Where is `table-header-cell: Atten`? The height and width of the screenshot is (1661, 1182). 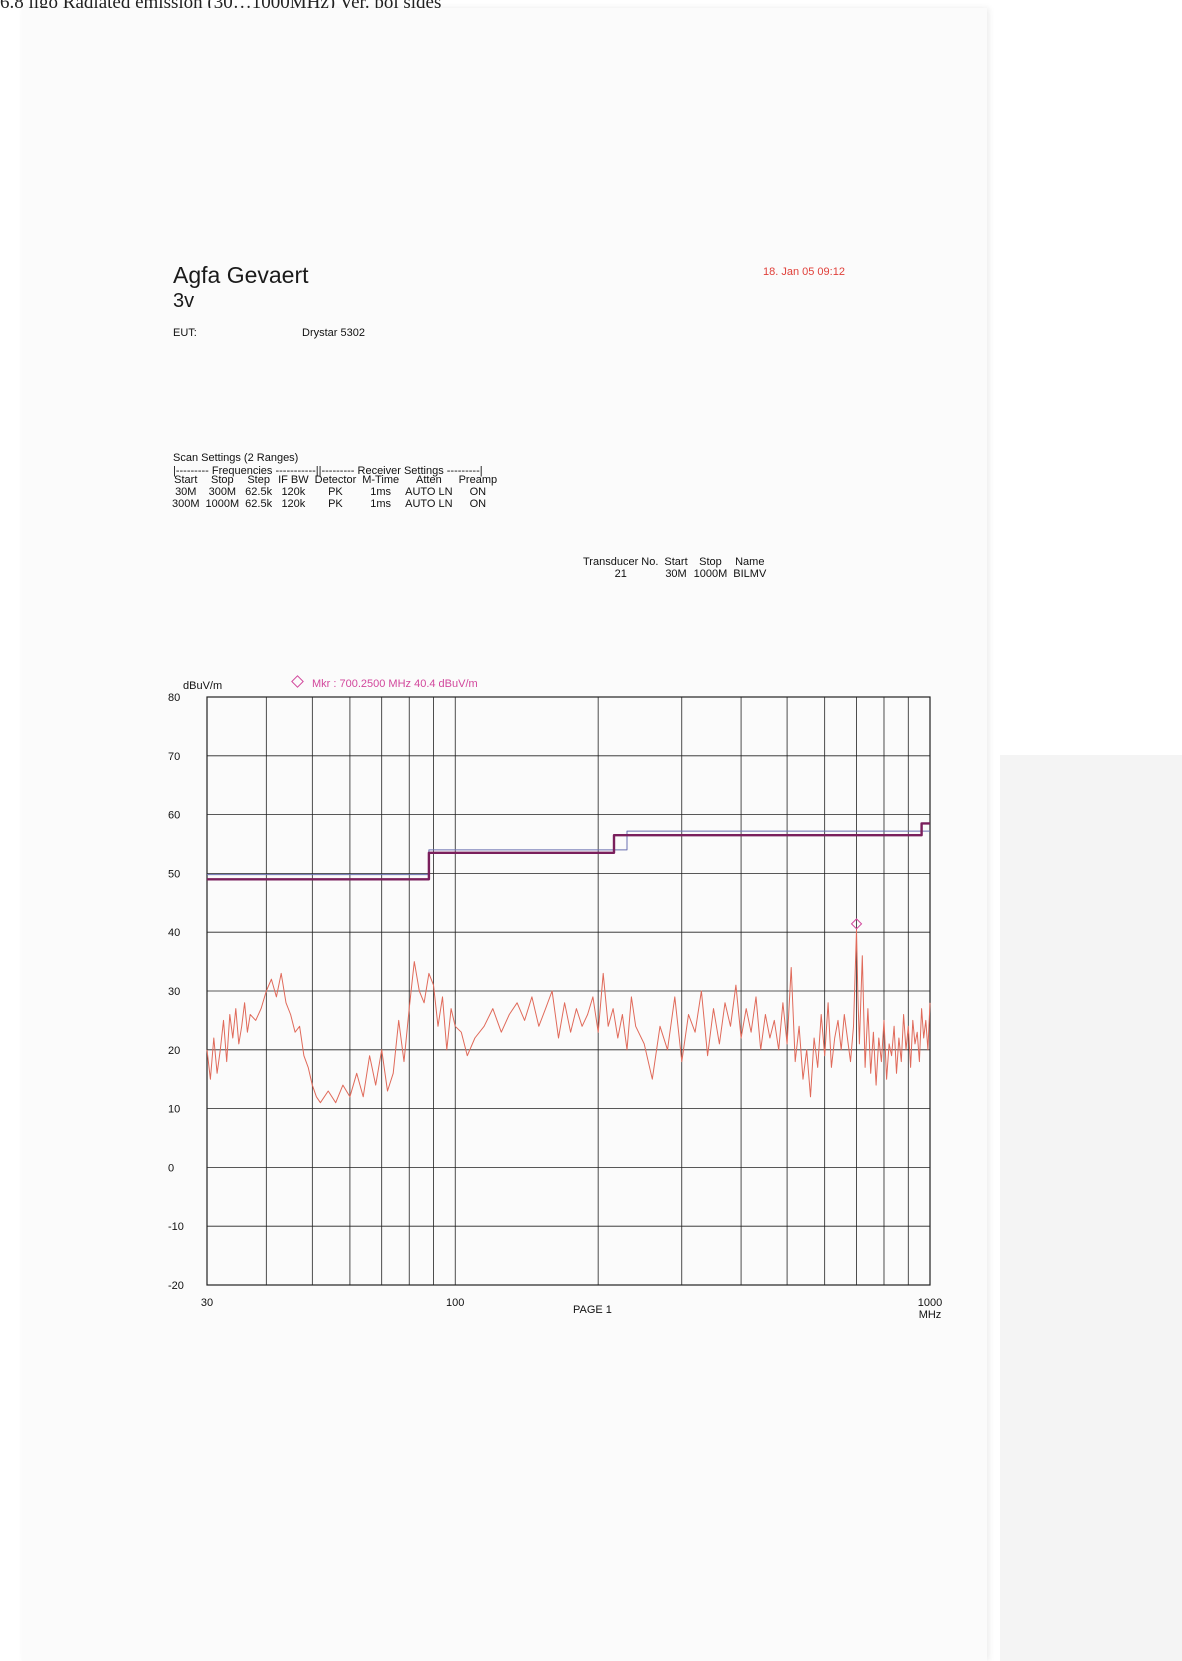
table-header-cell: Atten is located at coordinates (429, 480).